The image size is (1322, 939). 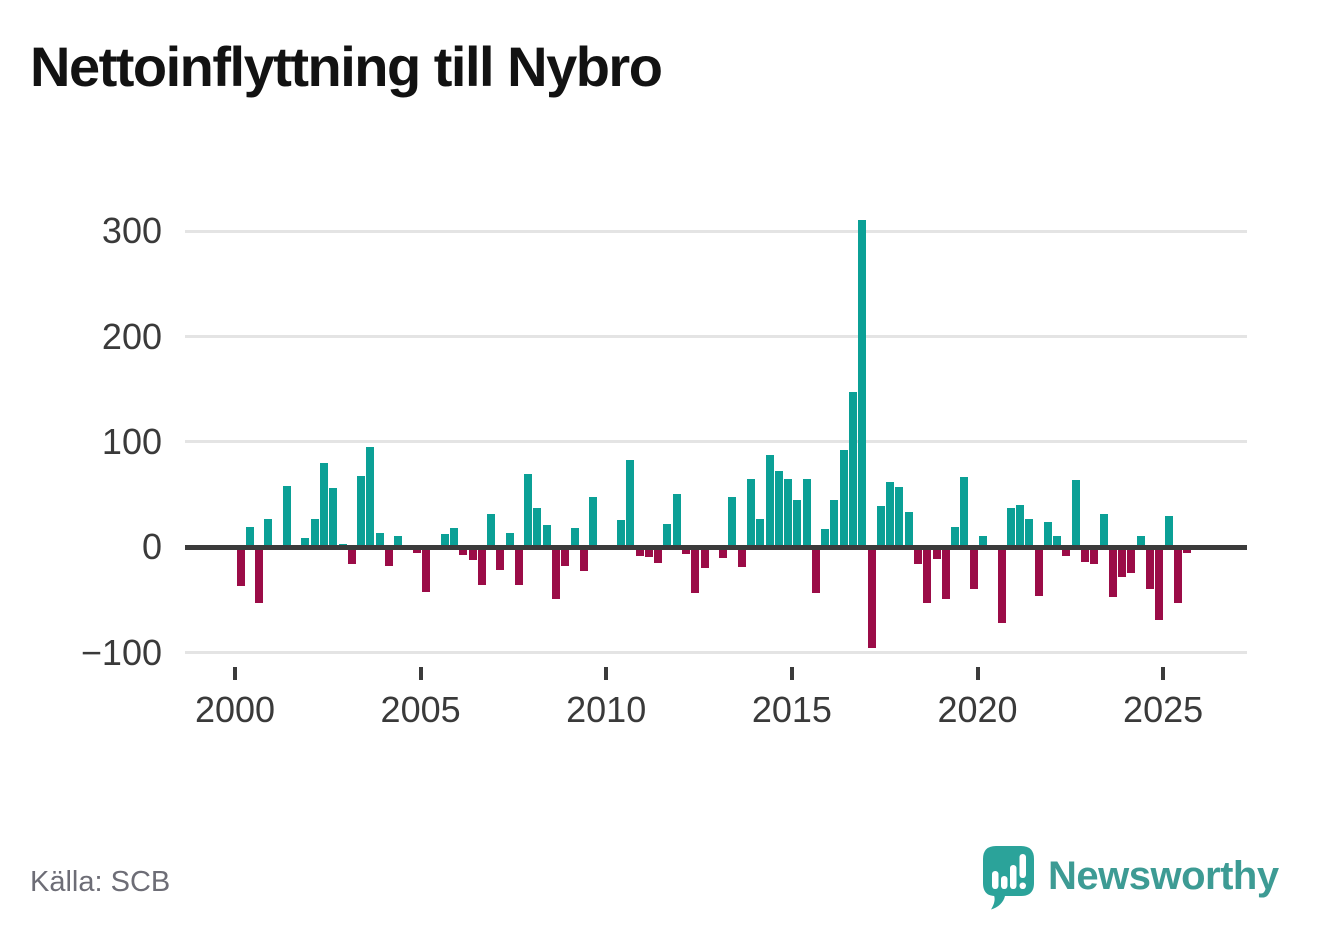 I want to click on bar-2023Q1, so click(x=1094, y=556).